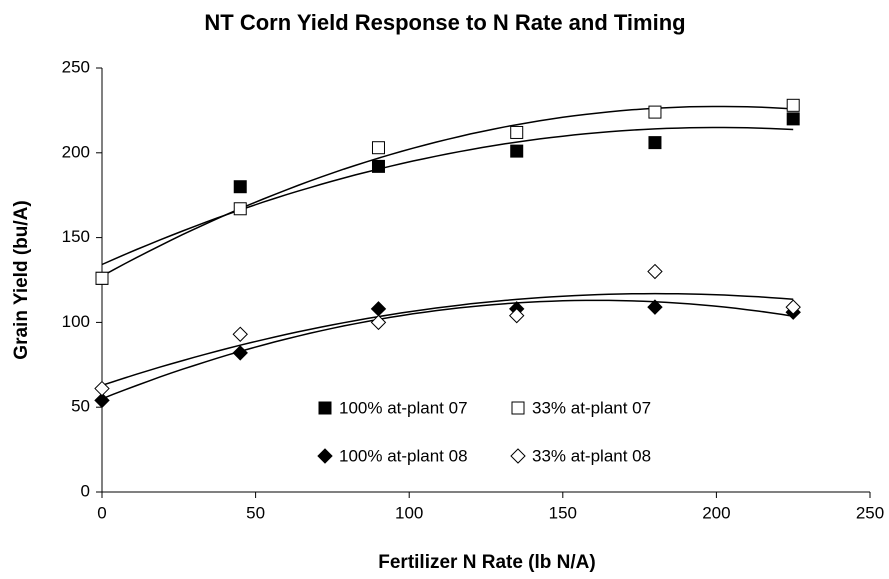 This screenshot has height=579, width=889. What do you see at coordinates (76, 151) in the screenshot?
I see `y-tick-label: 200` at bounding box center [76, 151].